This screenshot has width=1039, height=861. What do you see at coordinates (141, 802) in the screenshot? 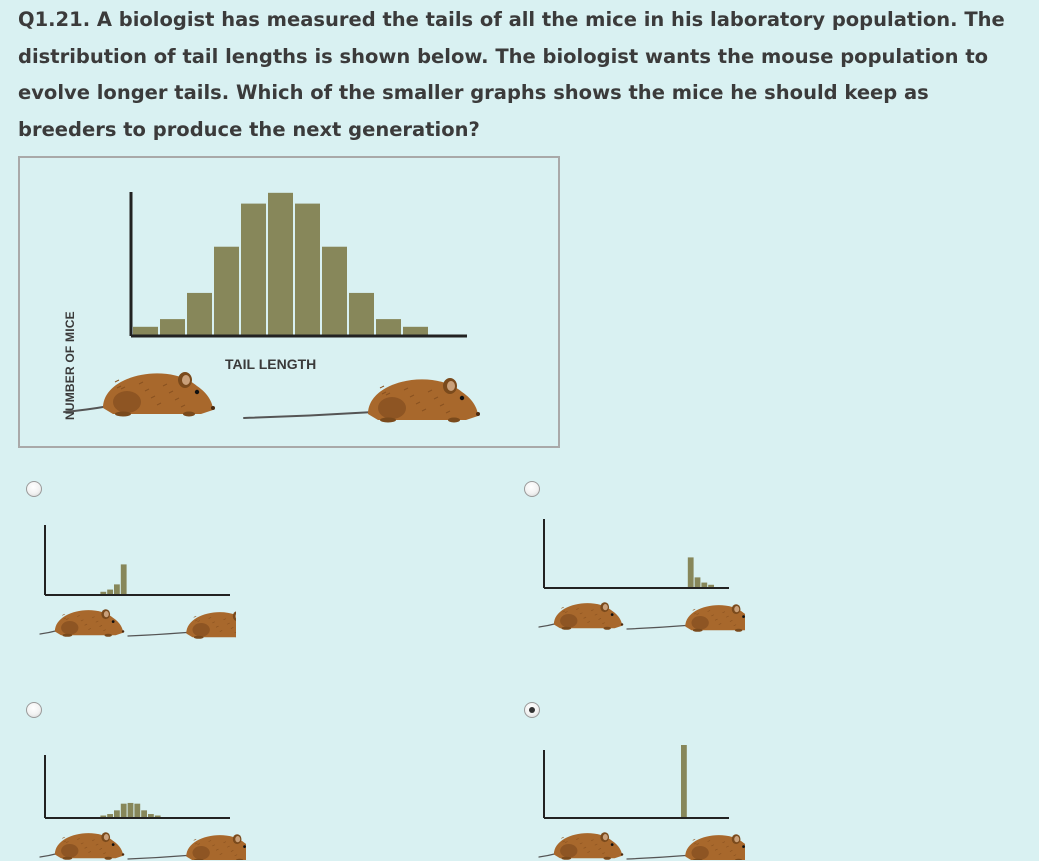
I see `option-c-figure` at bounding box center [141, 802].